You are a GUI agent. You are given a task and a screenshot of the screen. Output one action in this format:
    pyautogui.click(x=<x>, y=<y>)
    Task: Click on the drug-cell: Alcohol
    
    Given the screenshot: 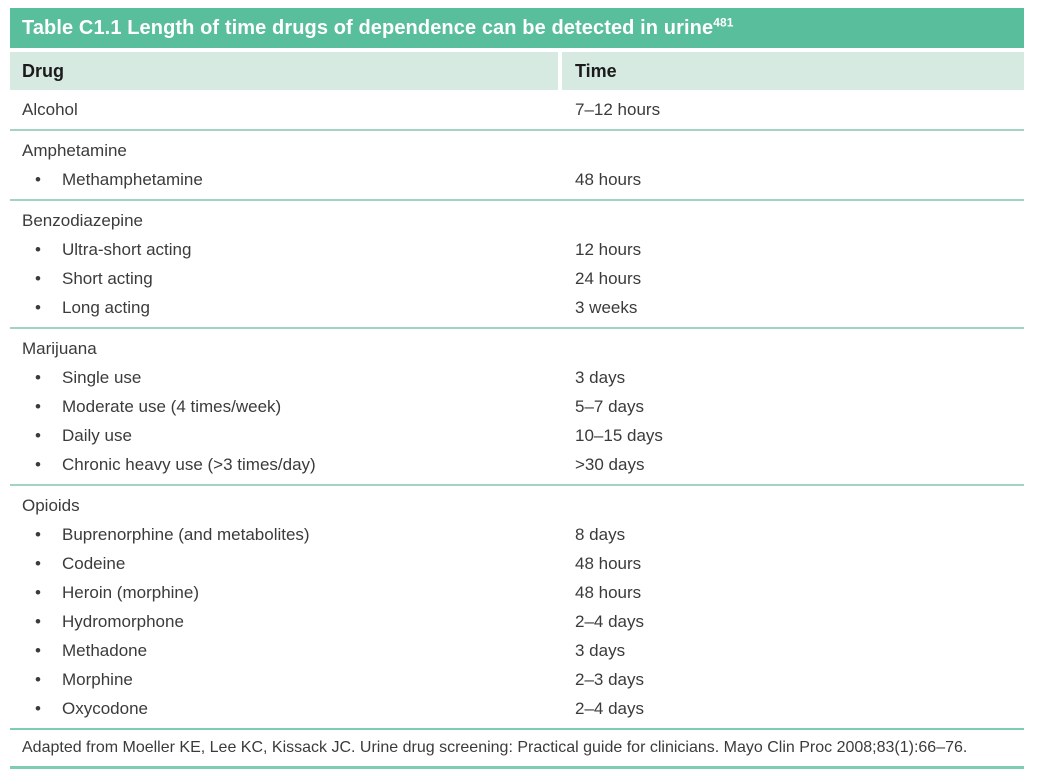 What is the action you would take?
    pyautogui.click(x=292, y=109)
    